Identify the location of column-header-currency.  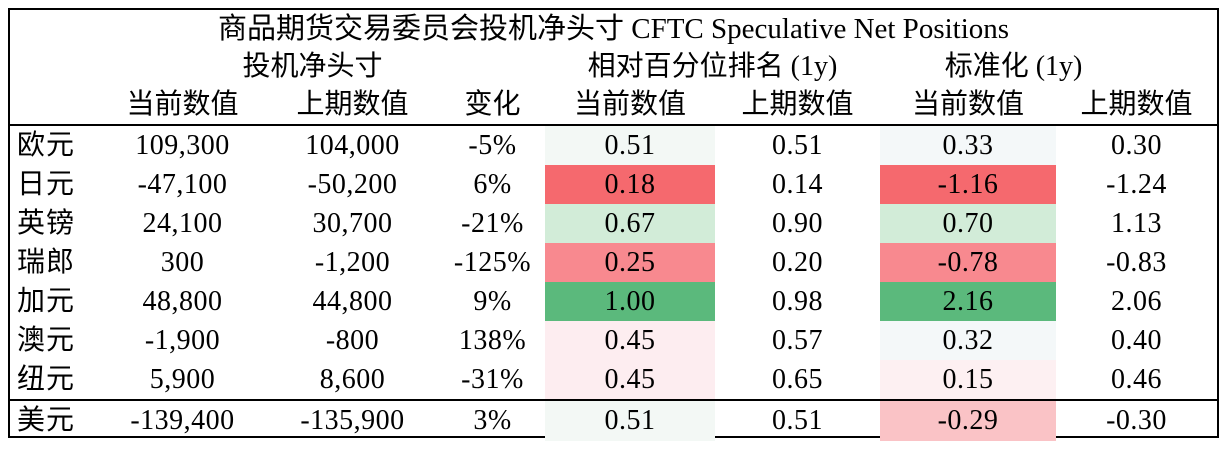
(55, 106).